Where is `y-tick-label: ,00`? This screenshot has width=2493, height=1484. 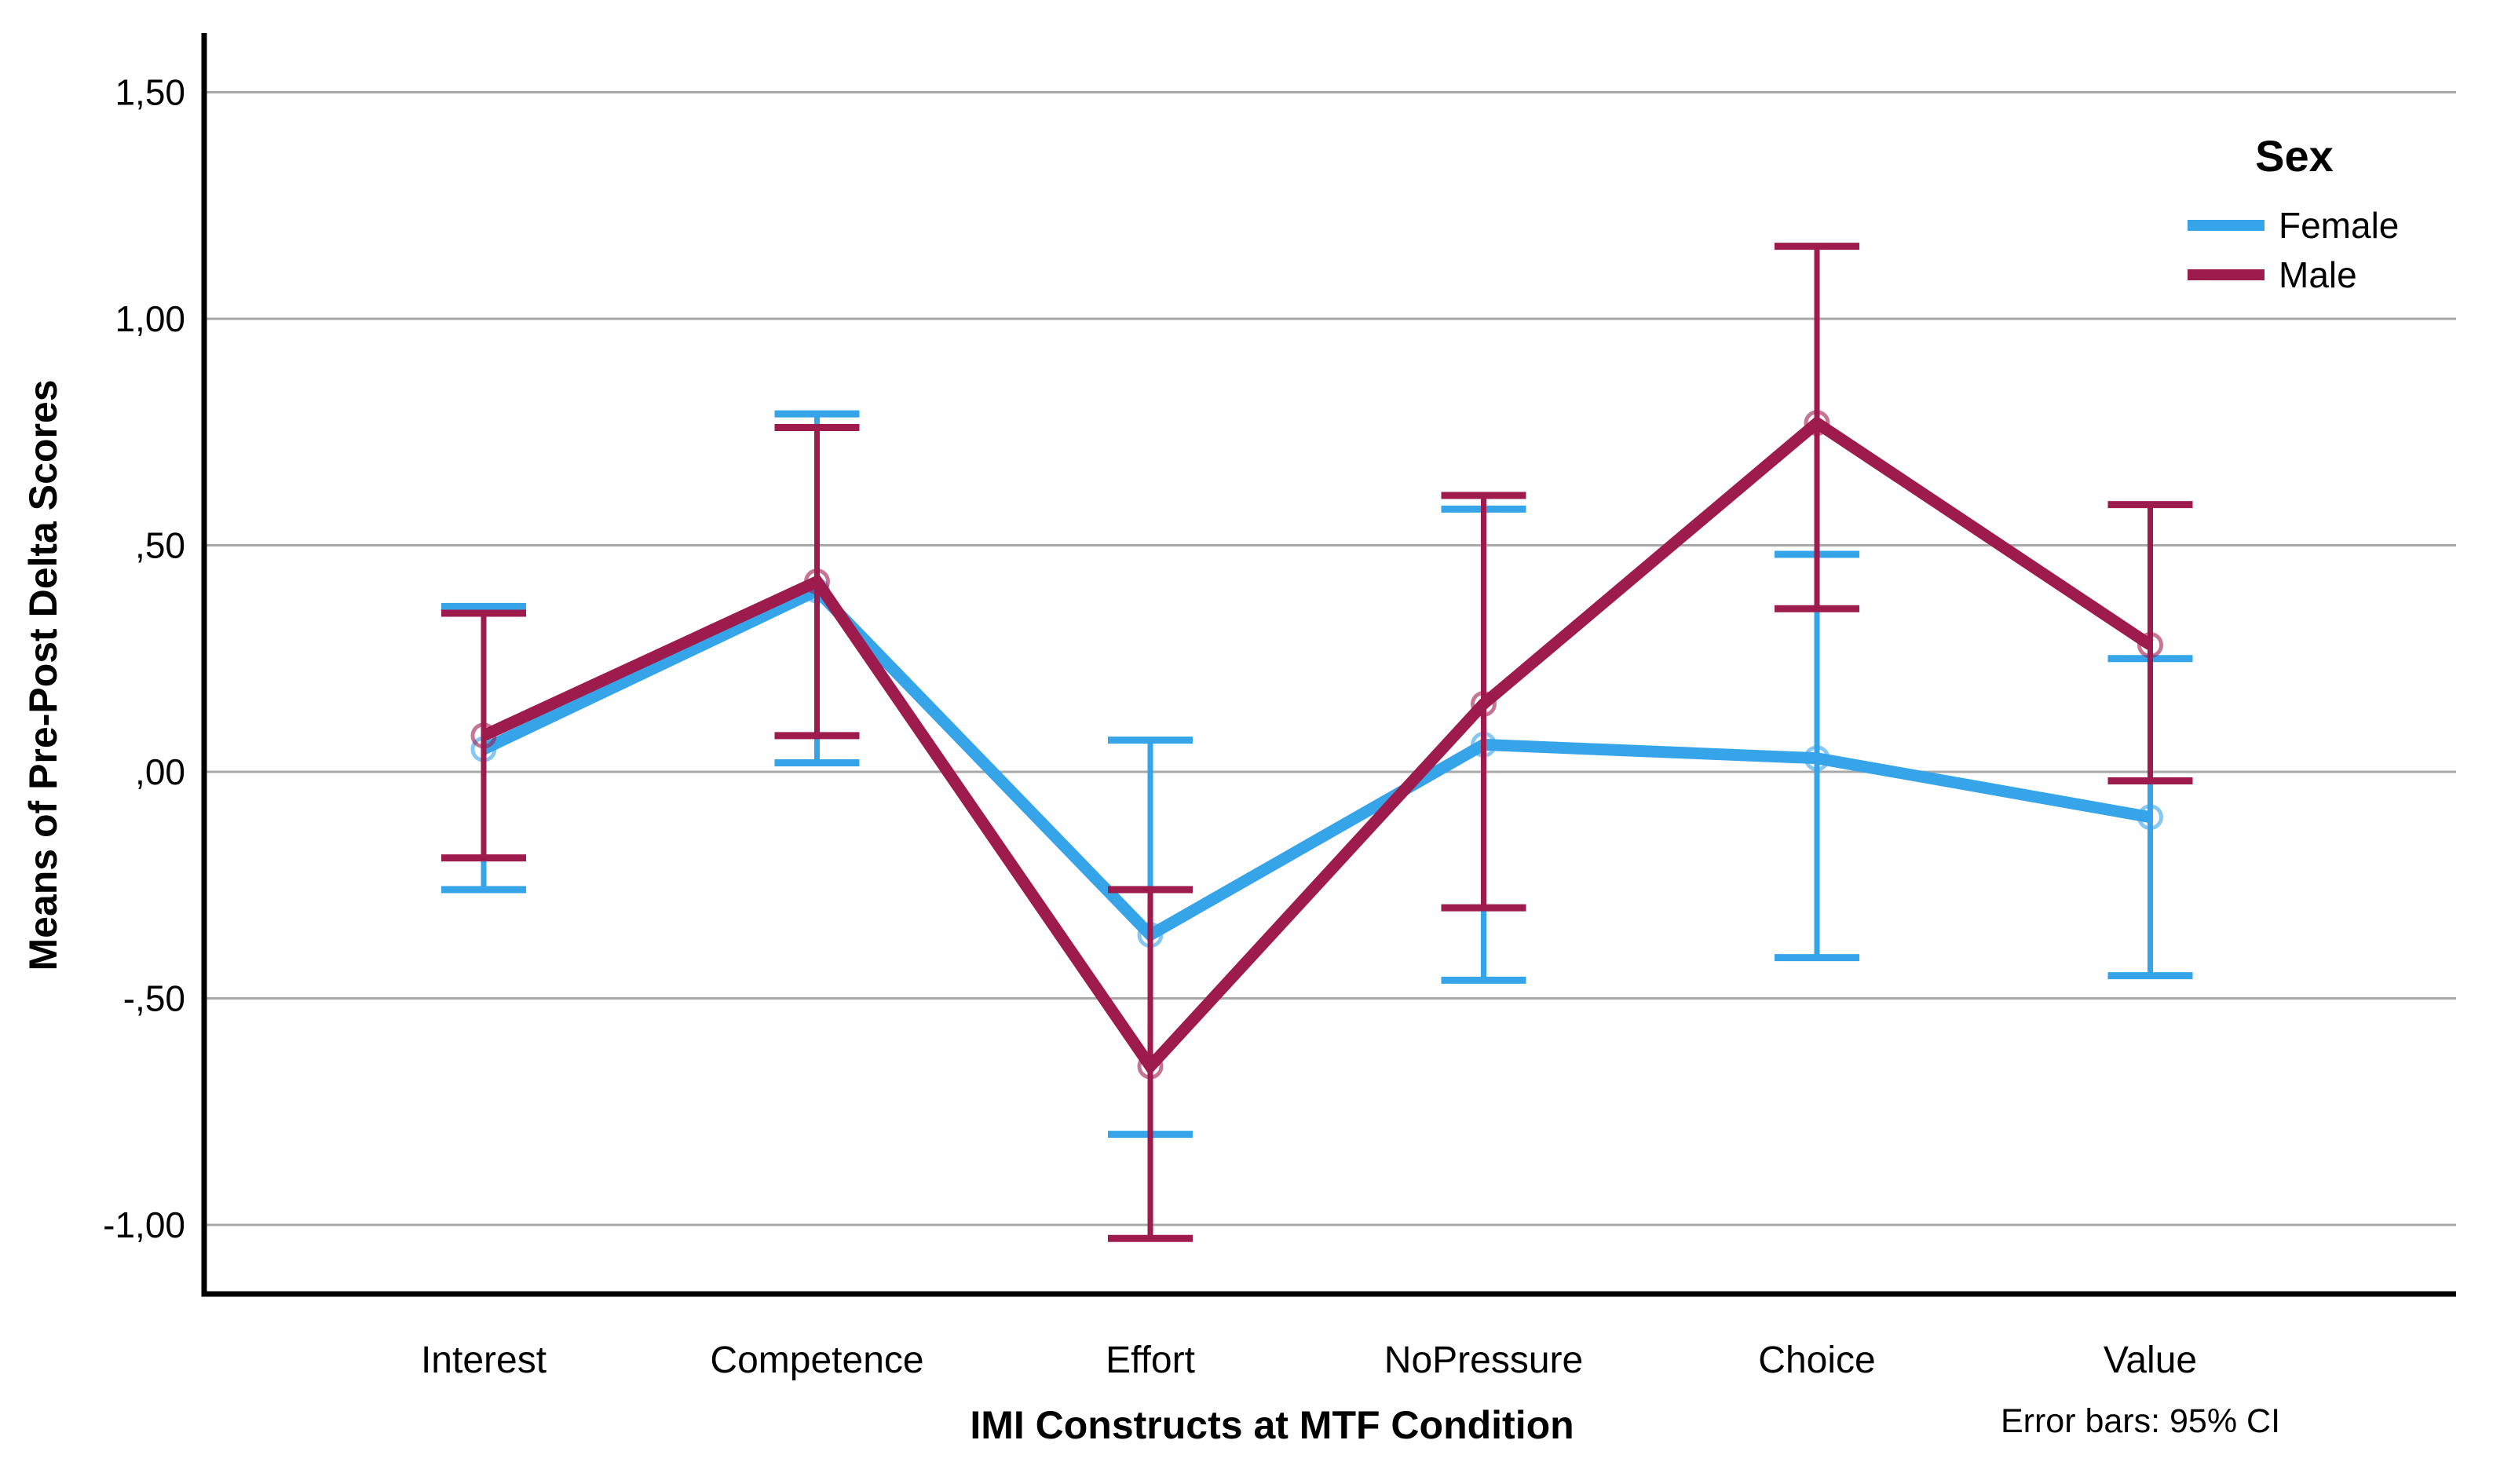
y-tick-label: ,00 is located at coordinates (160, 771).